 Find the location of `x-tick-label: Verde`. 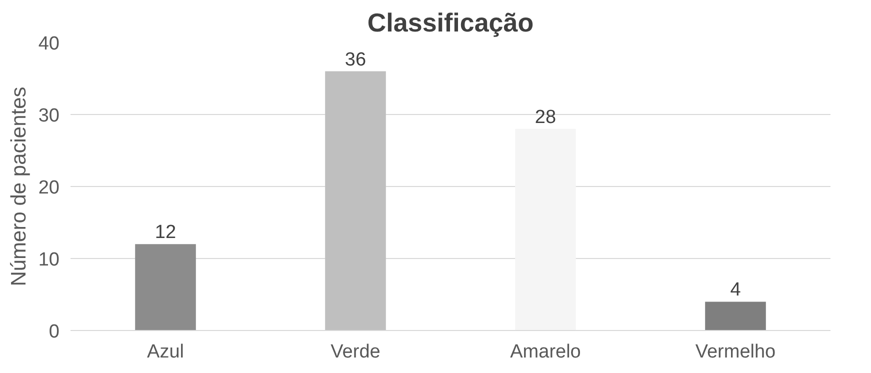

x-tick-label: Verde is located at coordinates (355, 352).